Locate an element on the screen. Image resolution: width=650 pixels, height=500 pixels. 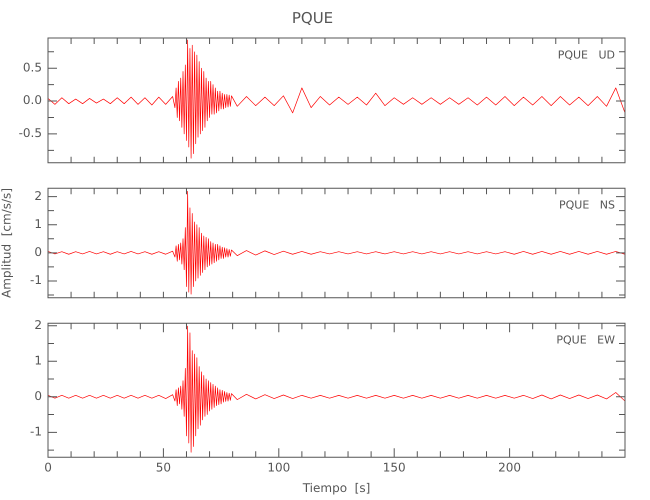
annotation: PQUE UD is located at coordinates (586, 55).